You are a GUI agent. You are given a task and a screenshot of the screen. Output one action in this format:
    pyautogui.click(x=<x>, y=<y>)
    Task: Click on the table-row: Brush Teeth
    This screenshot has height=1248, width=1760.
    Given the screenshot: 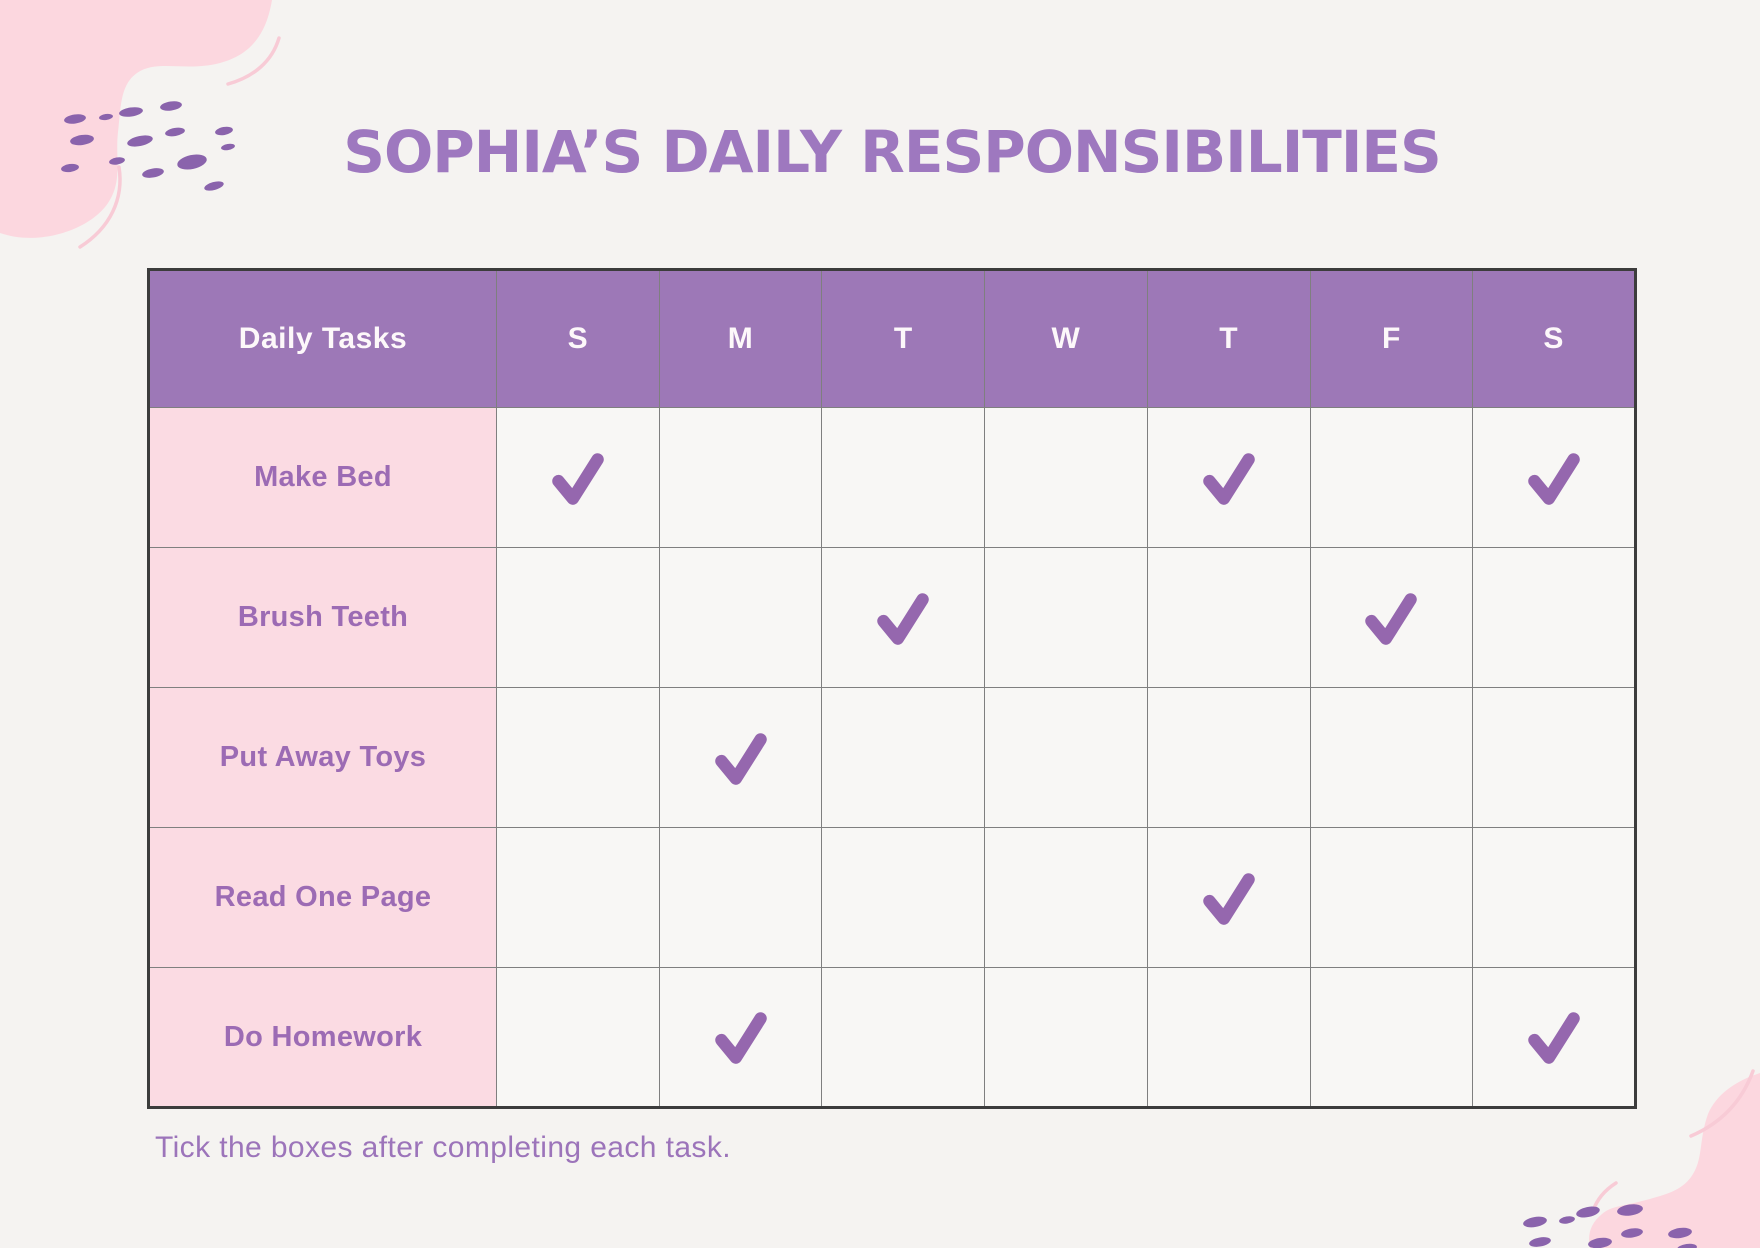 What is the action you would take?
    pyautogui.click(x=892, y=617)
    